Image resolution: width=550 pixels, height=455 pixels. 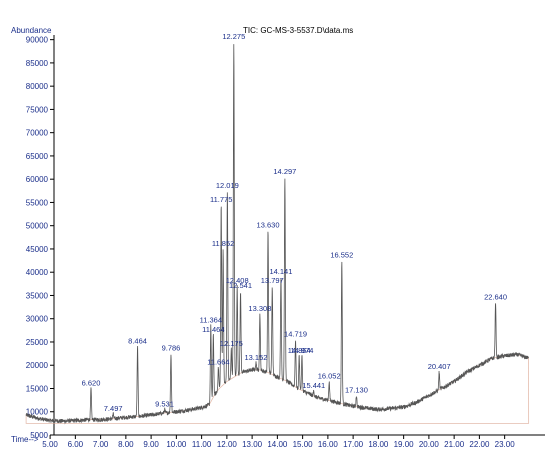 What do you see at coordinates (164, 403) in the screenshot?
I see `peak-label: 9.531` at bounding box center [164, 403].